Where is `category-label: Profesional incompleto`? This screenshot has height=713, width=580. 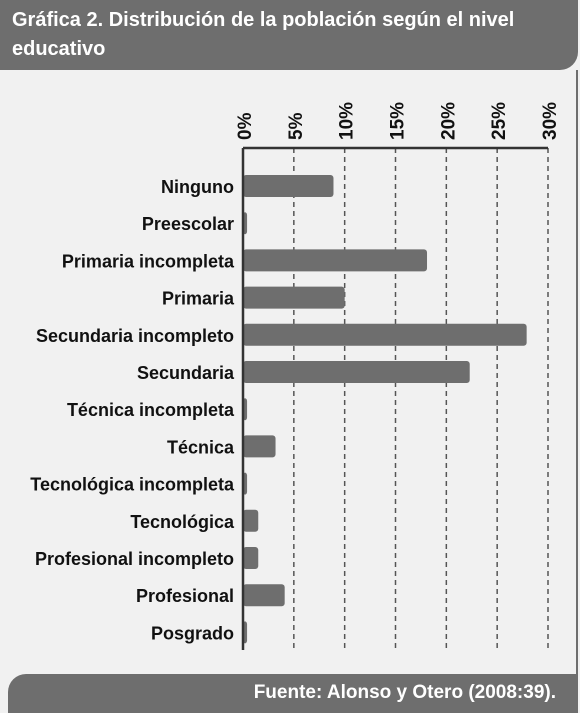 category-label: Profesional incompleto is located at coordinates (134, 559).